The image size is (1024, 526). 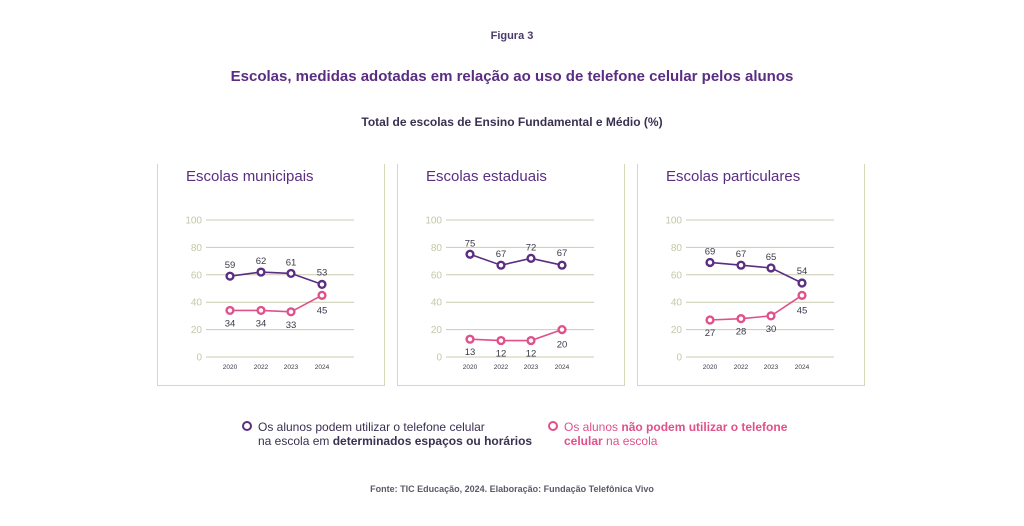 I want to click on legend-purple-line2a: na escola em, so click(x=295, y=441).